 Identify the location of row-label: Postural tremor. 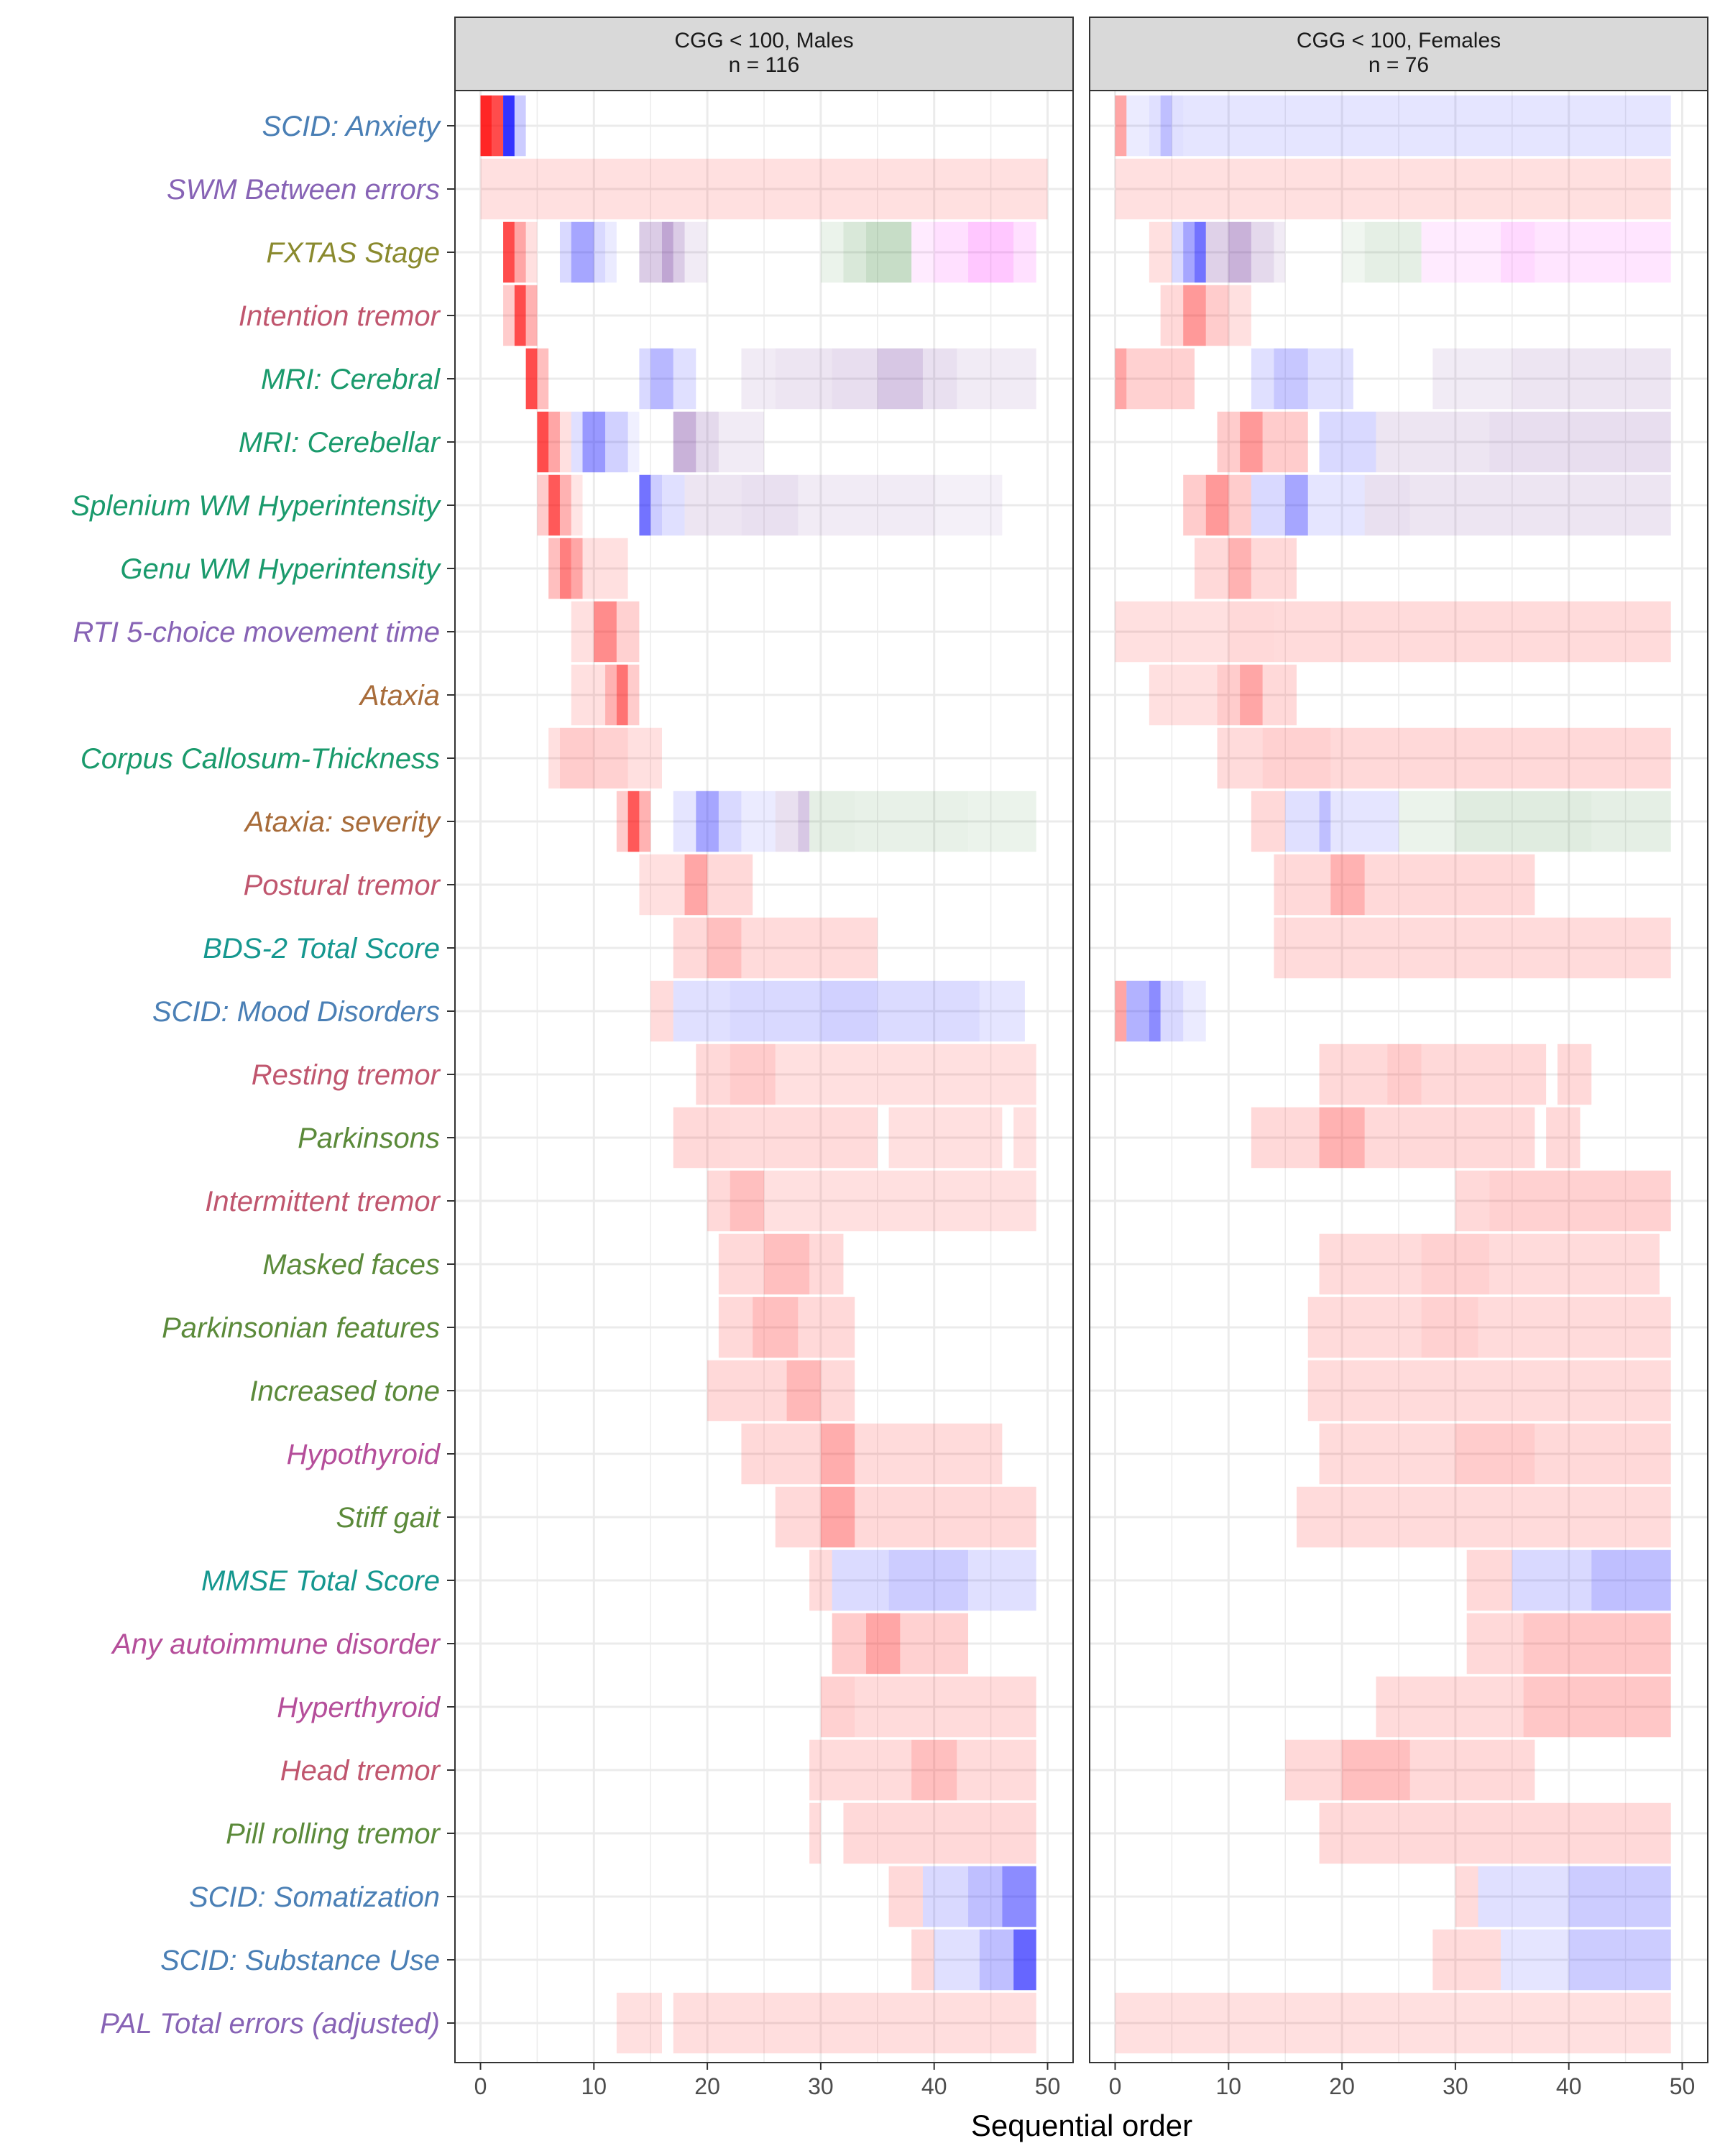
(342, 885).